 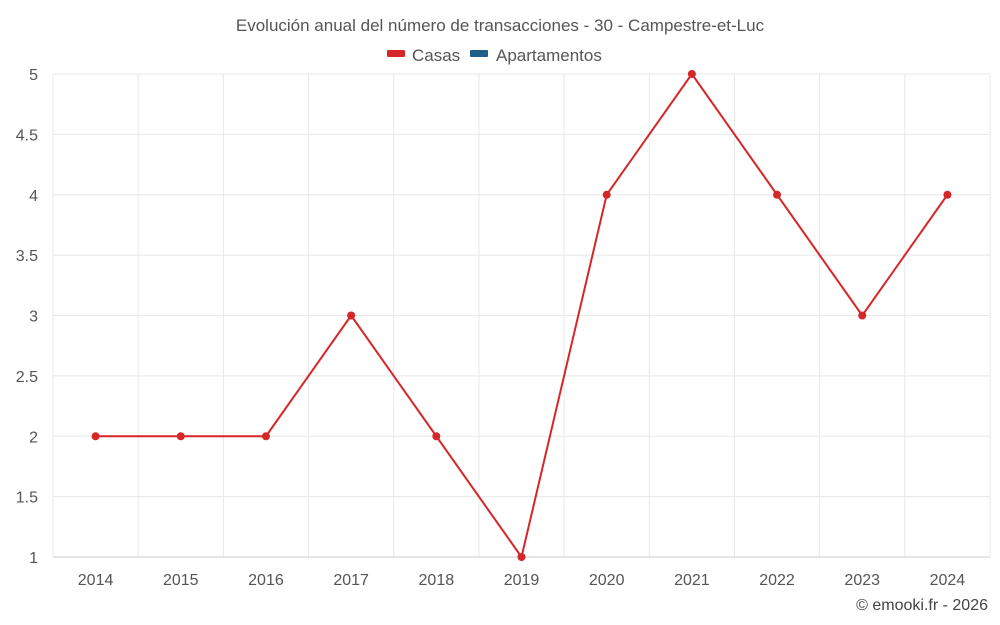 What do you see at coordinates (33, 317) in the screenshot?
I see `y-tick-label: 3` at bounding box center [33, 317].